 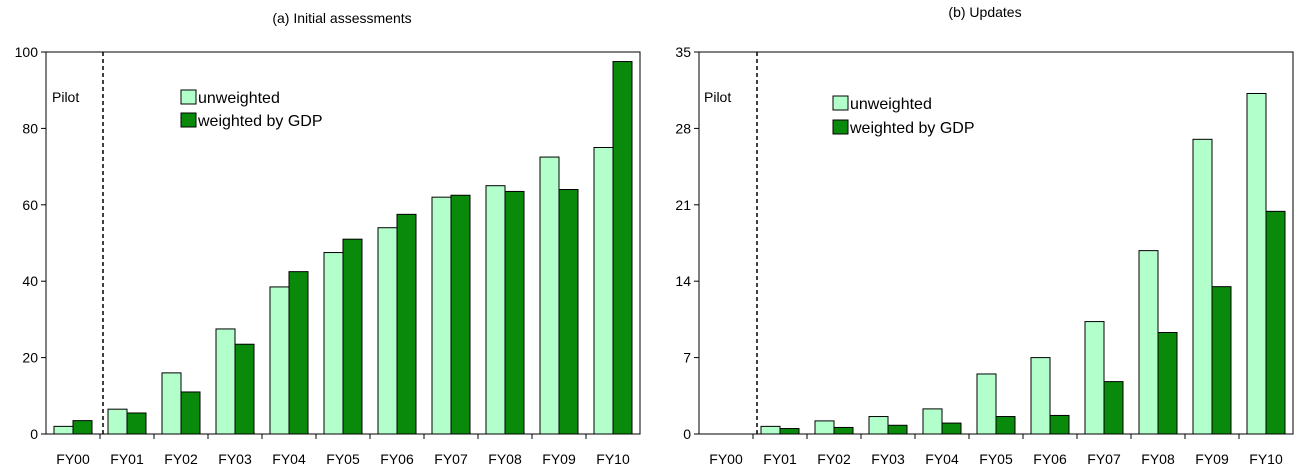 I want to click on y-tick-label: 80, so click(x=30, y=128).